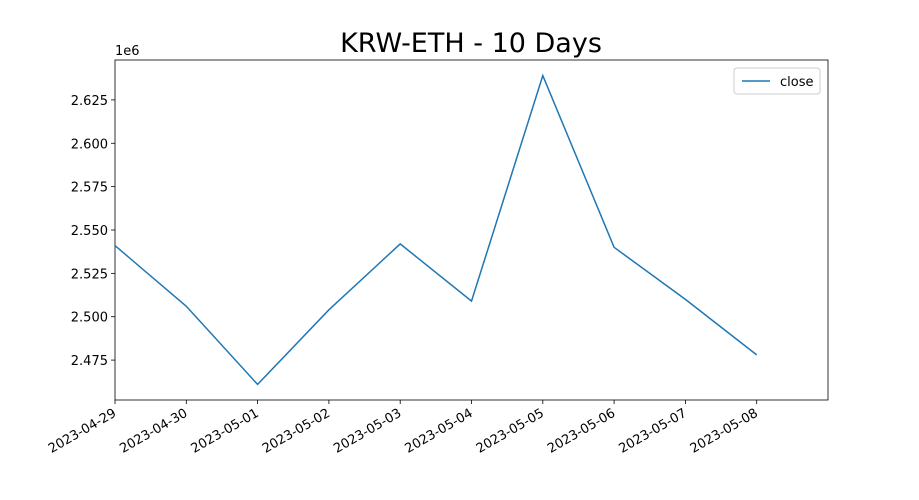 The width and height of the screenshot is (919, 500). I want to click on y-tick-label: 2.600, so click(89, 144).